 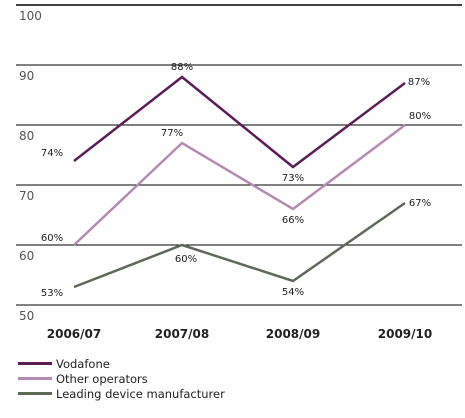 I want to click on legend-swatch-vodafone, so click(x=35, y=363).